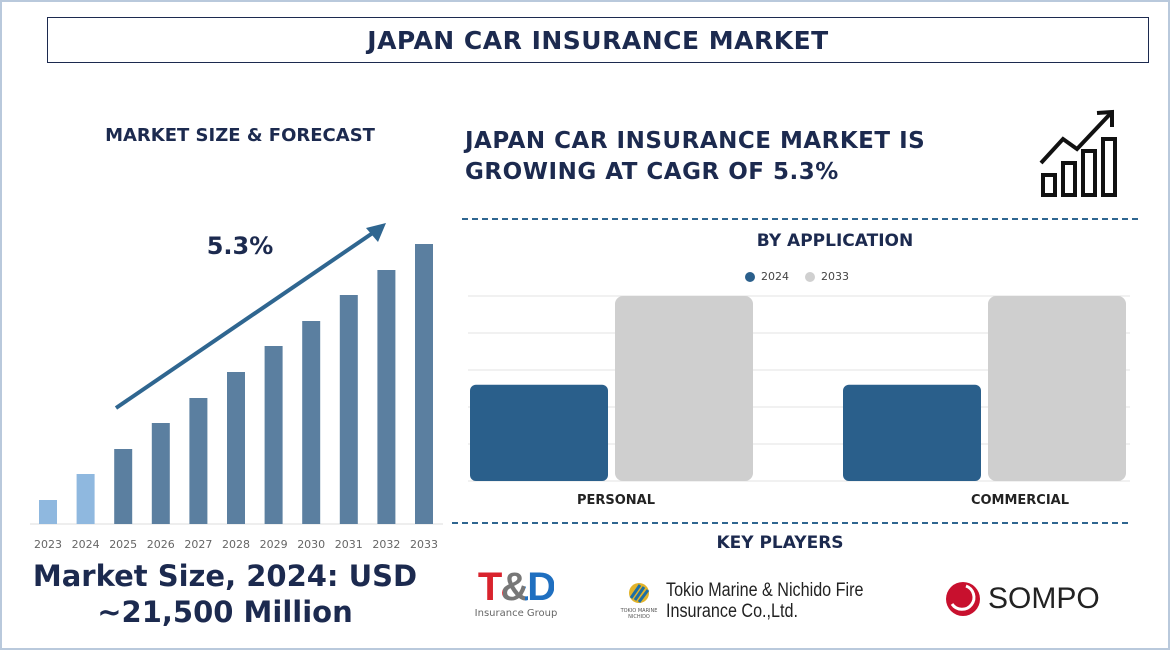  I want to click on arrow-head-icon, so click(376, 232).